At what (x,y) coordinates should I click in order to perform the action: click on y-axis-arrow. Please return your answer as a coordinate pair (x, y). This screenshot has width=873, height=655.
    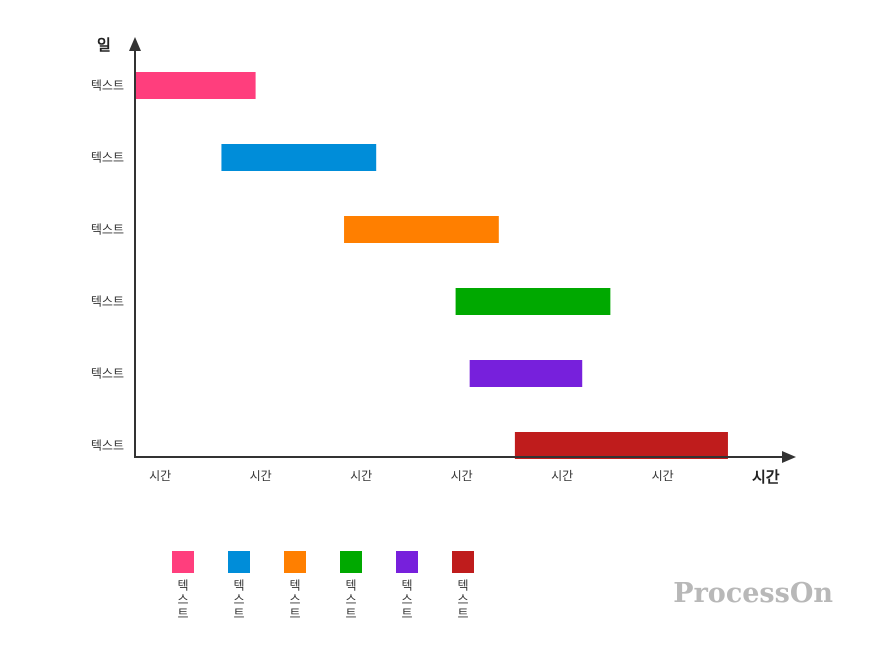
    Looking at the image, I should click on (135, 44).